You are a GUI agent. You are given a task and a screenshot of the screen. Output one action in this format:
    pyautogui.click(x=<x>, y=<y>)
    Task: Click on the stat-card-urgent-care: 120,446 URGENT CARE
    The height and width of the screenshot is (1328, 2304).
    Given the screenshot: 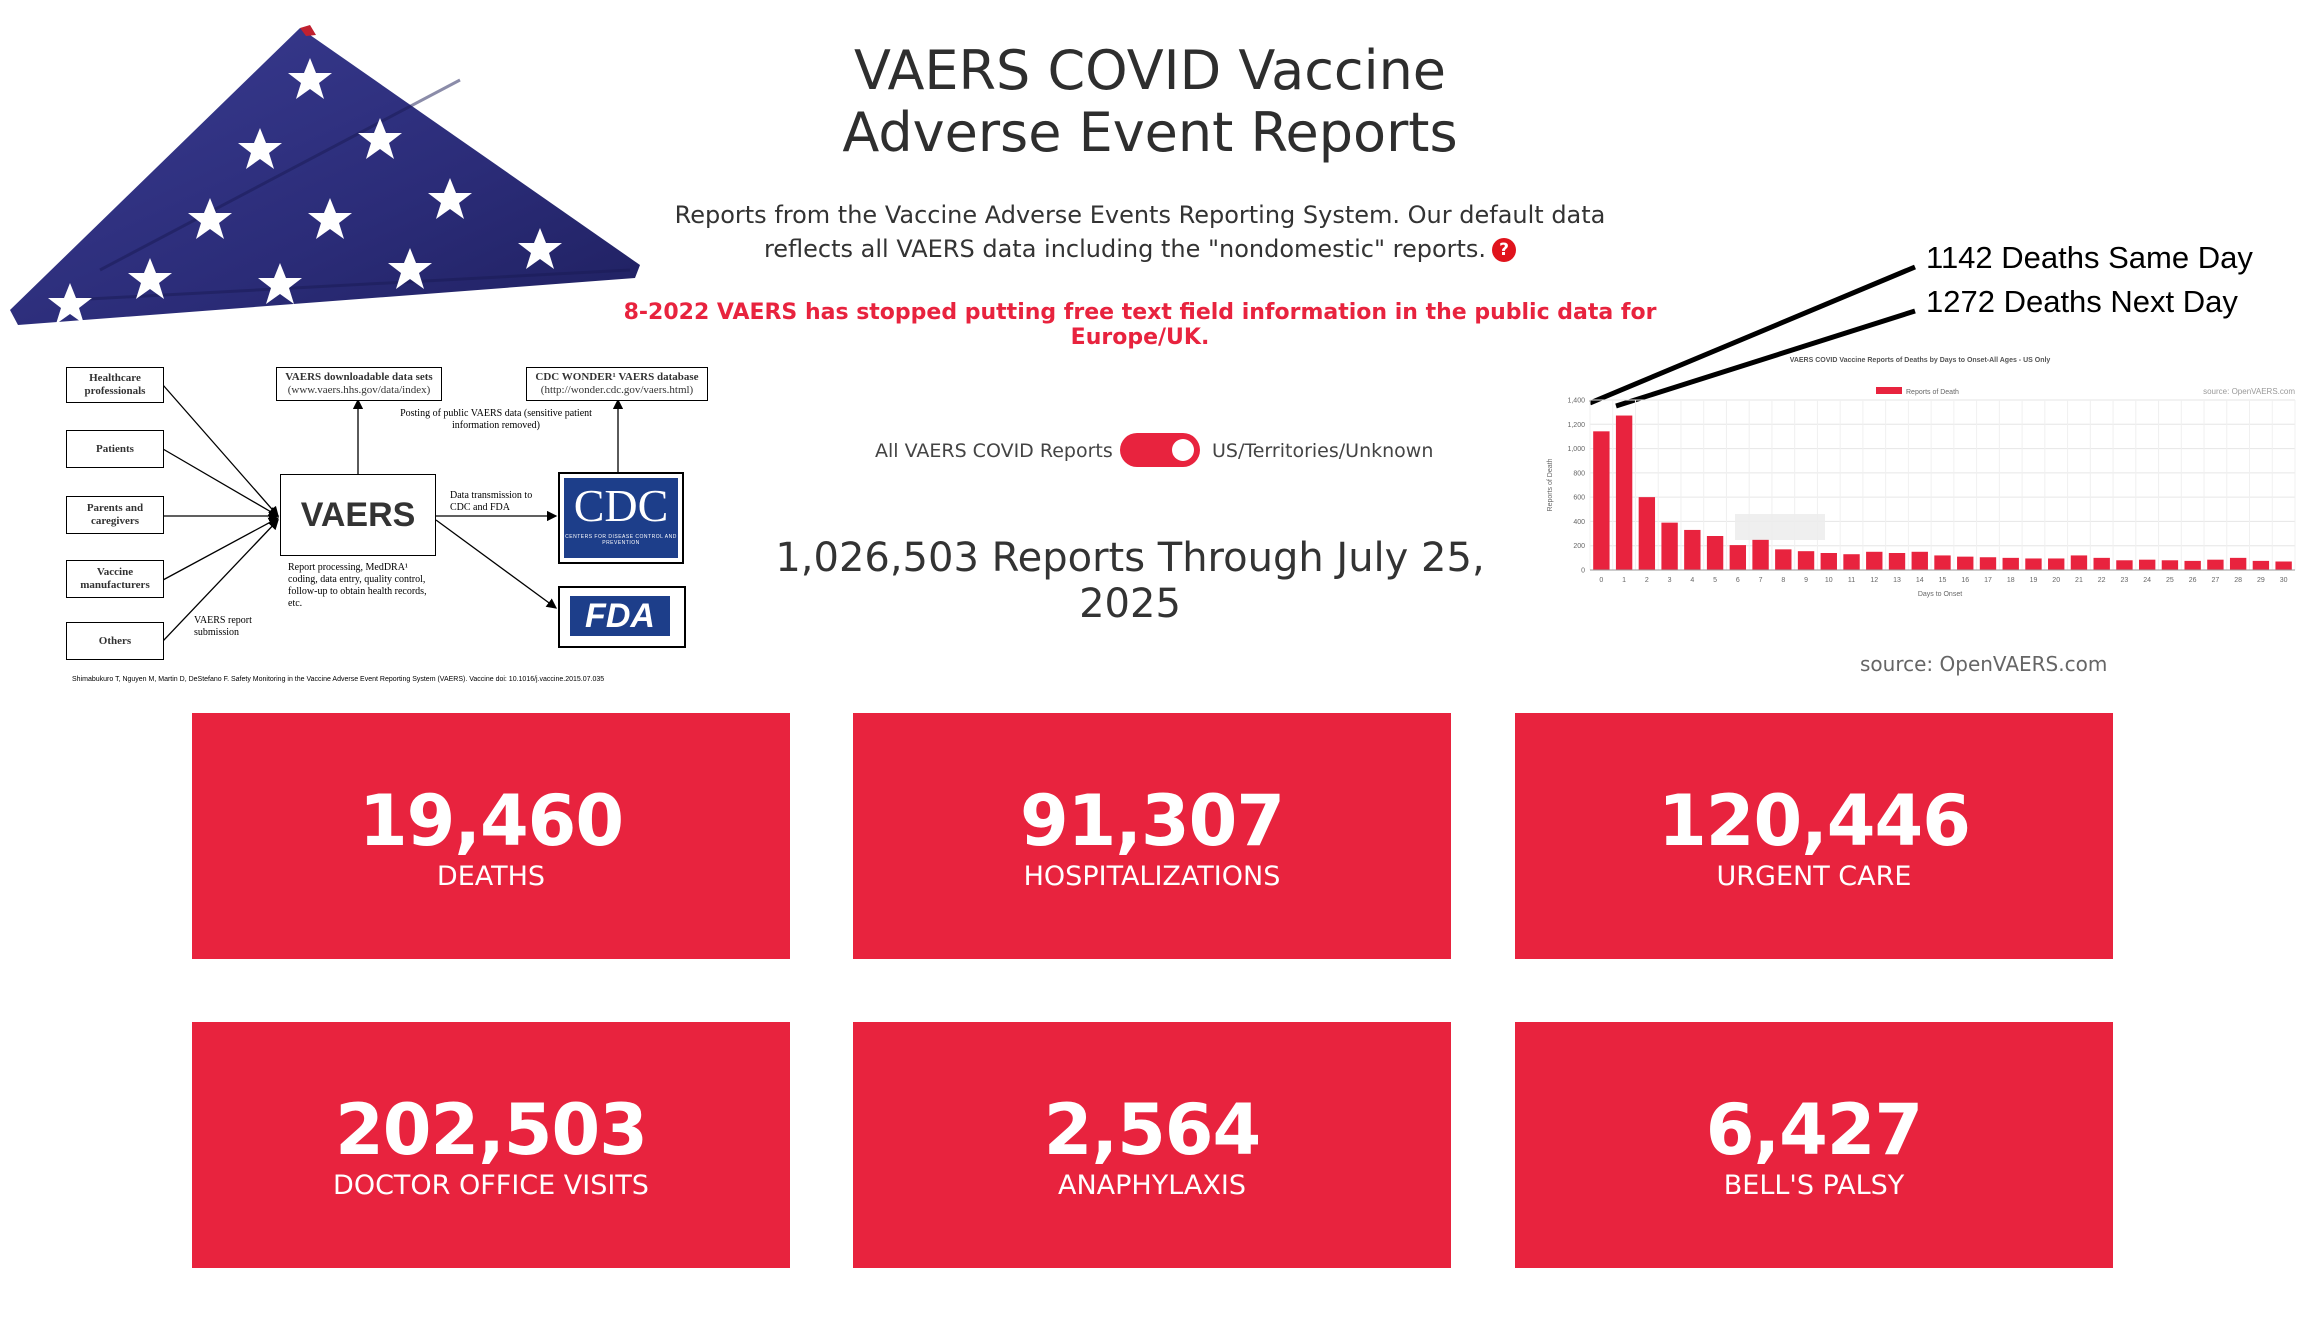 What is the action you would take?
    pyautogui.click(x=1814, y=836)
    